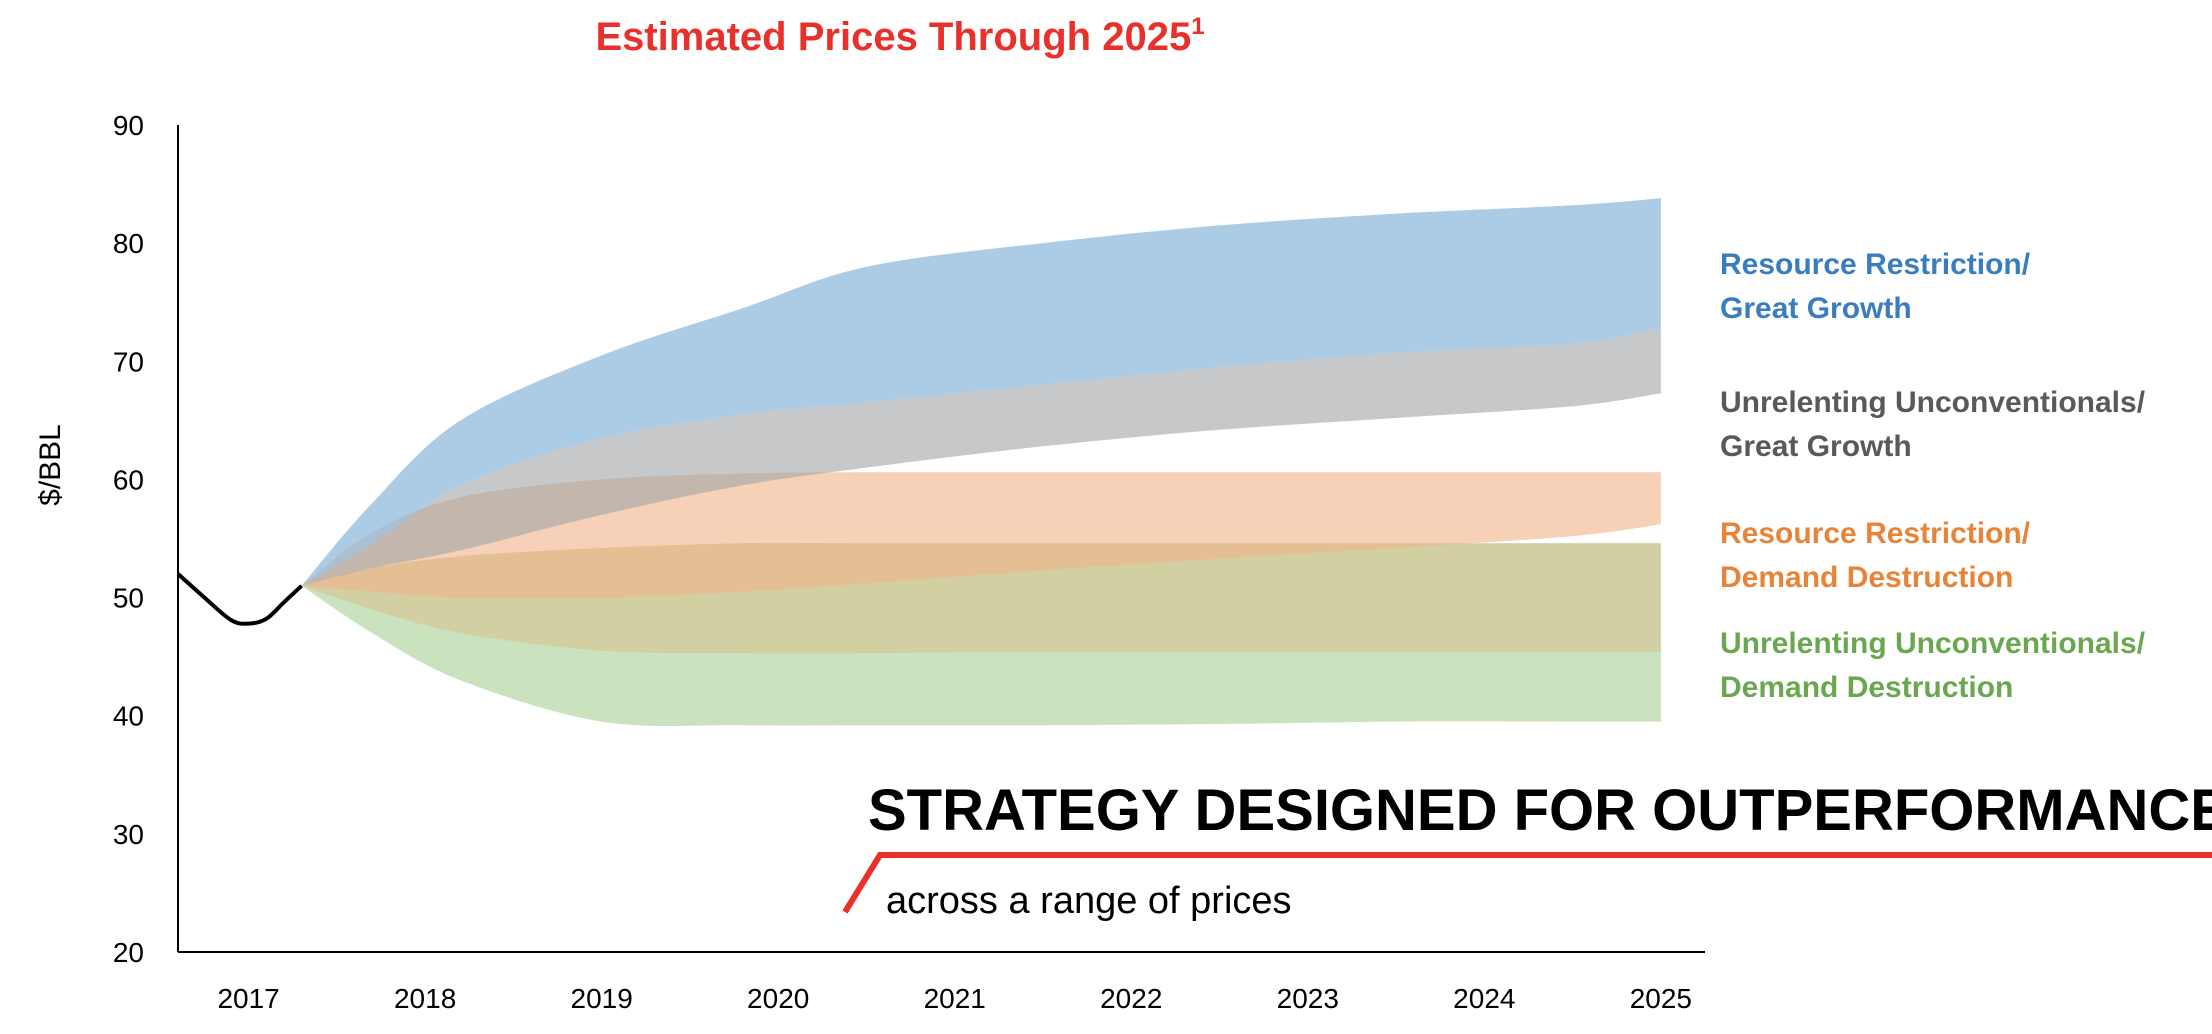  I want to click on y-tick-label: 80, so click(128, 243).